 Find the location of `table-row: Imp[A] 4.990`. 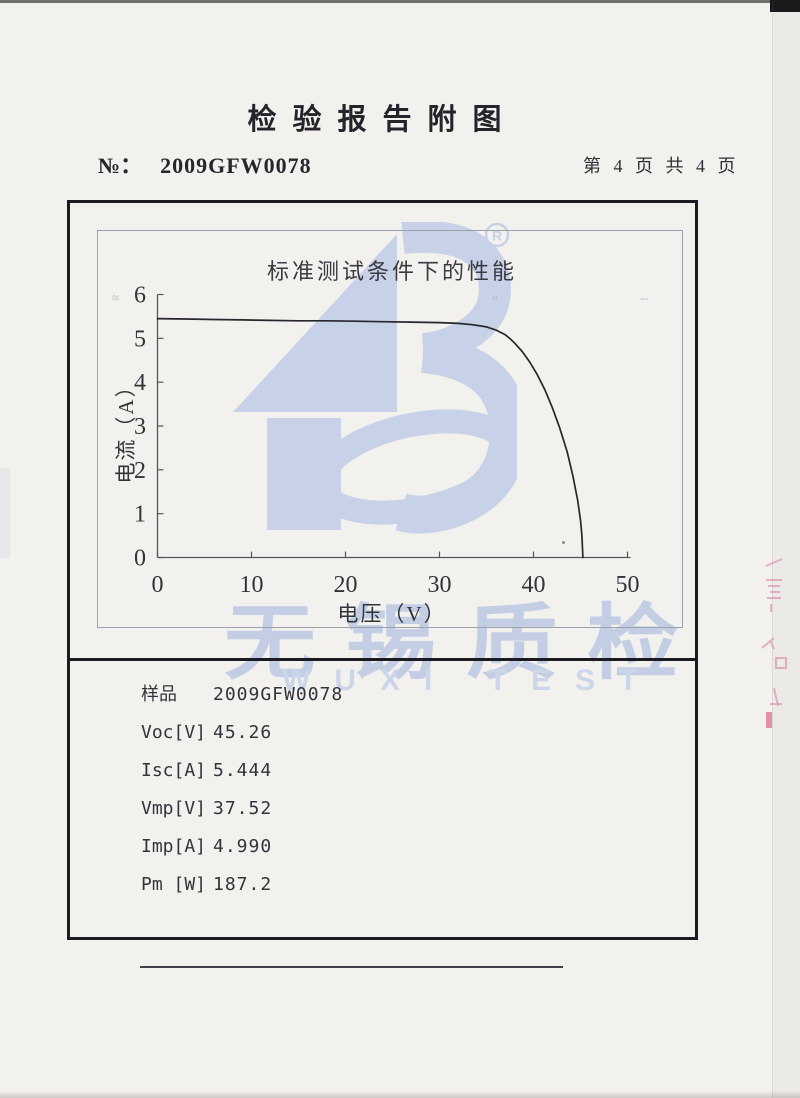

table-row: Imp[A] 4.990 is located at coordinates (351, 847).